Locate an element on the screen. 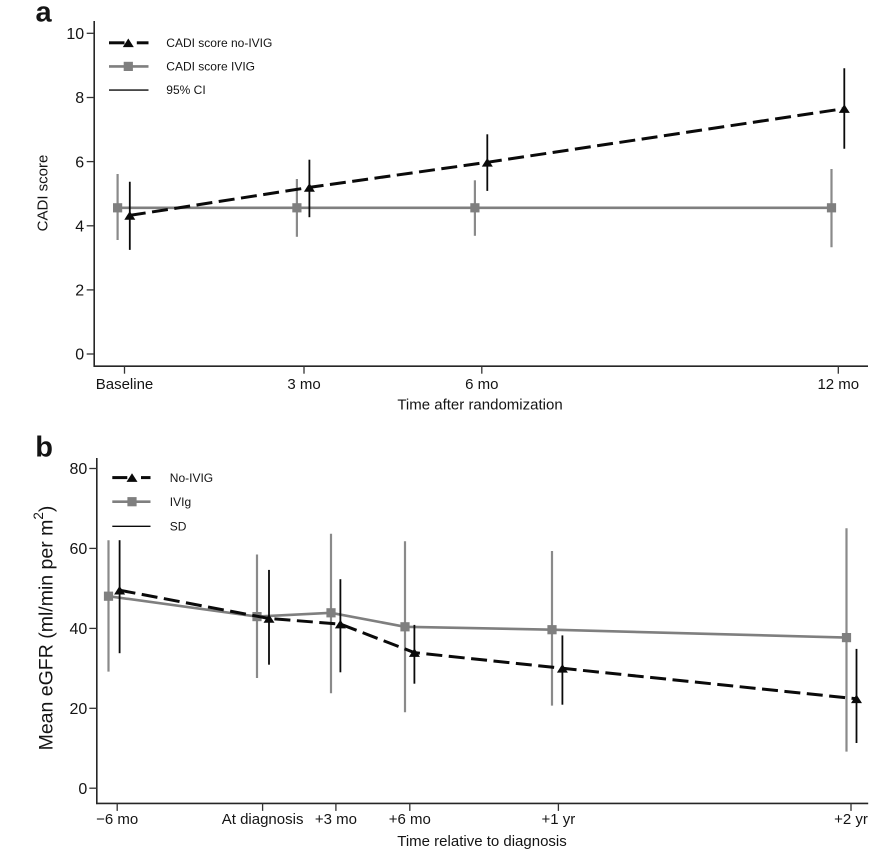 The width and height of the screenshot is (891, 854). svg-text: Time after randomization is located at coordinates (479, 405).